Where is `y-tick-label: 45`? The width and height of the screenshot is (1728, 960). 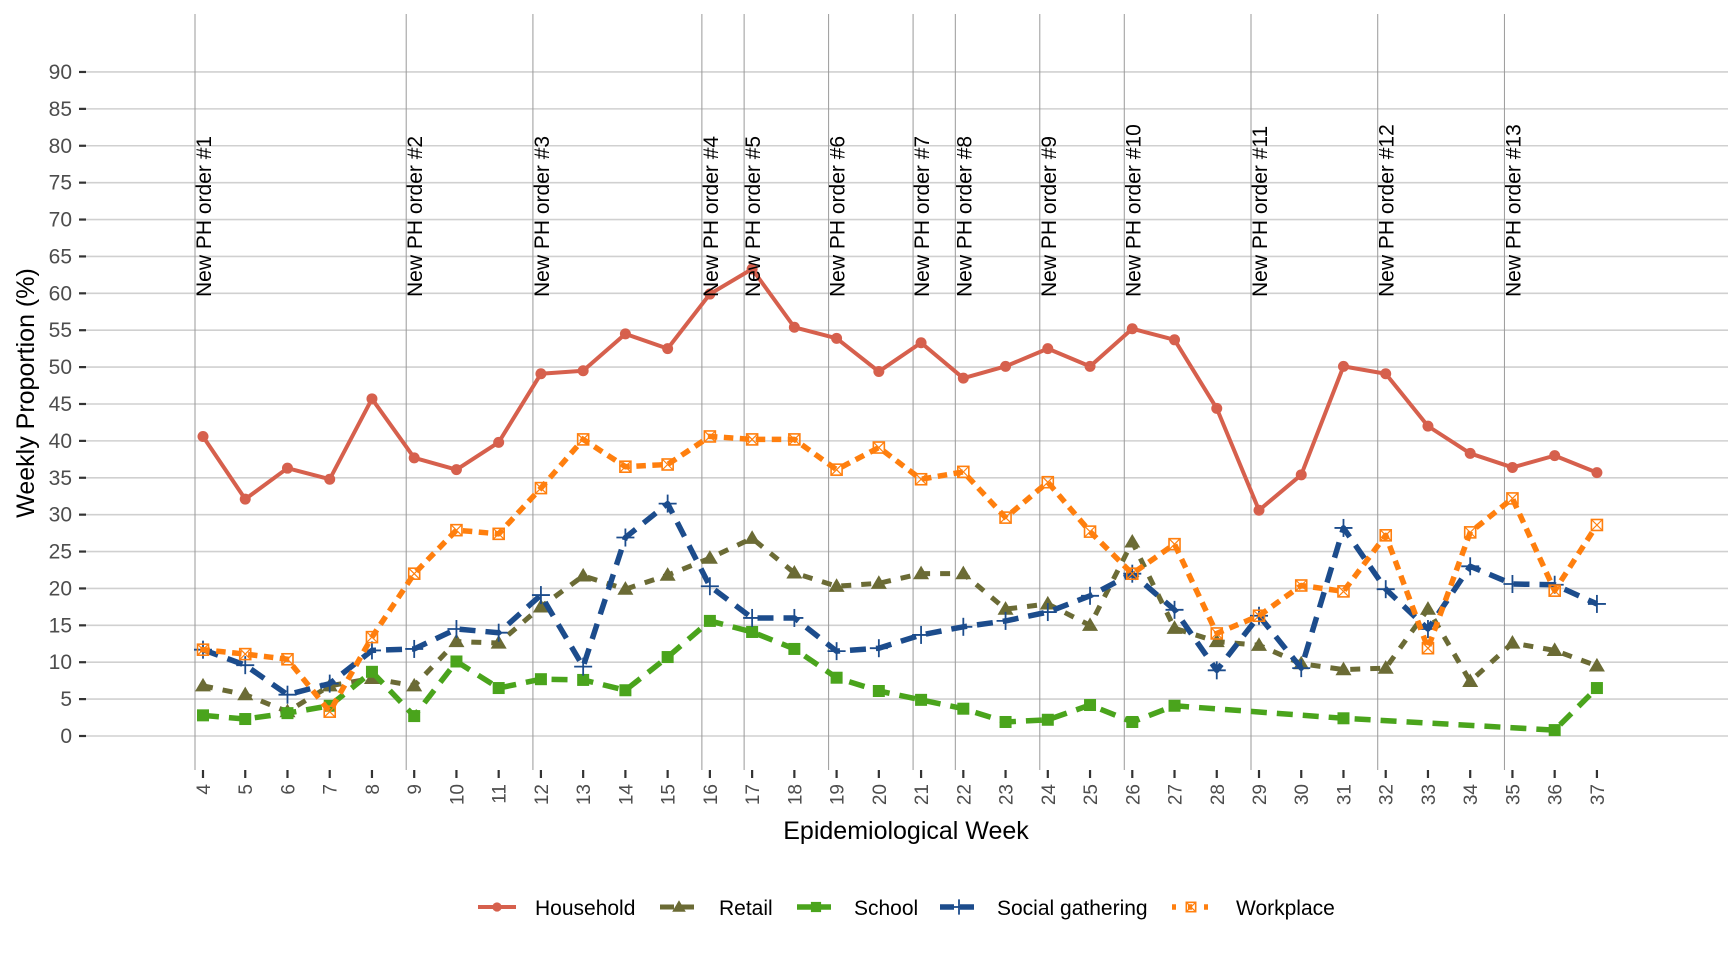
y-tick-label: 45 is located at coordinates (60, 404).